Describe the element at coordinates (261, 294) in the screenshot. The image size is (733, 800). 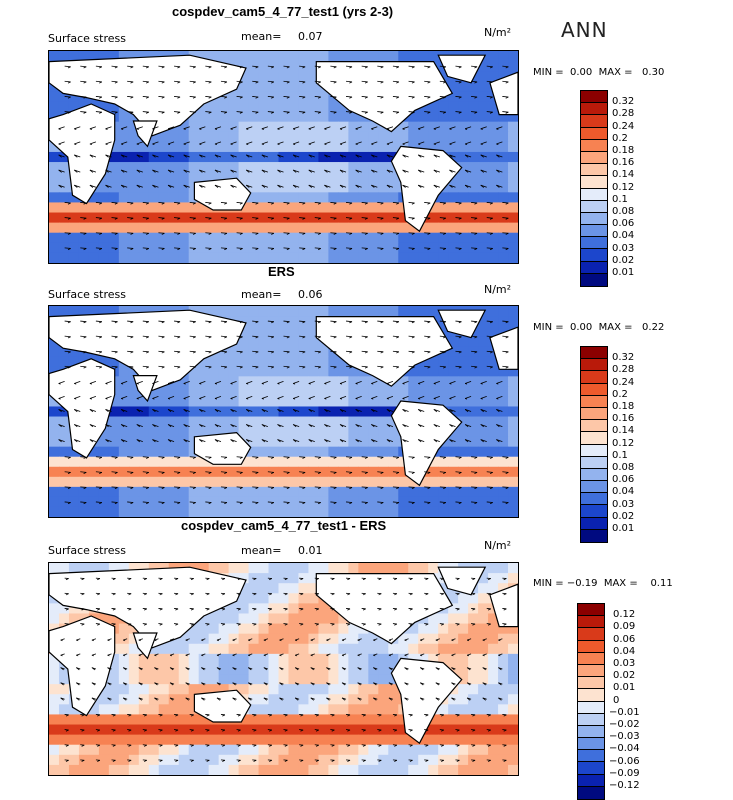
I see `panel-2-mean-label: mean=` at that location.